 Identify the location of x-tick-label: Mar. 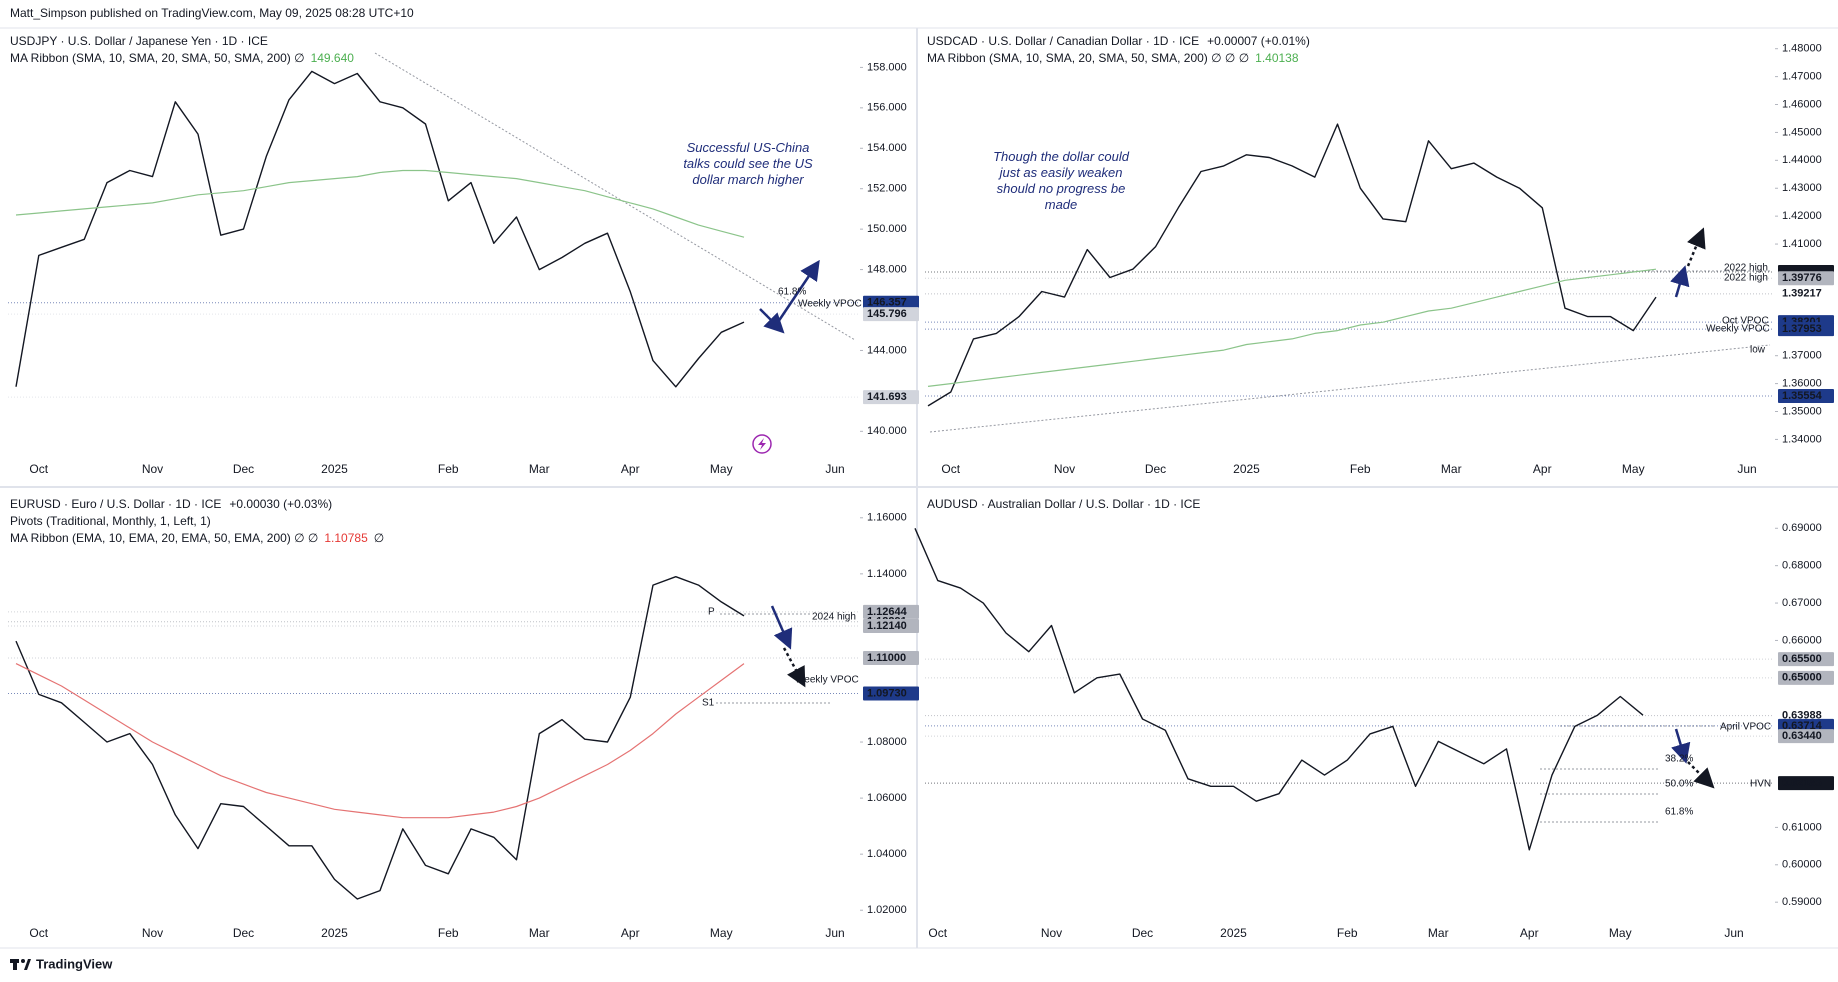
(539, 933).